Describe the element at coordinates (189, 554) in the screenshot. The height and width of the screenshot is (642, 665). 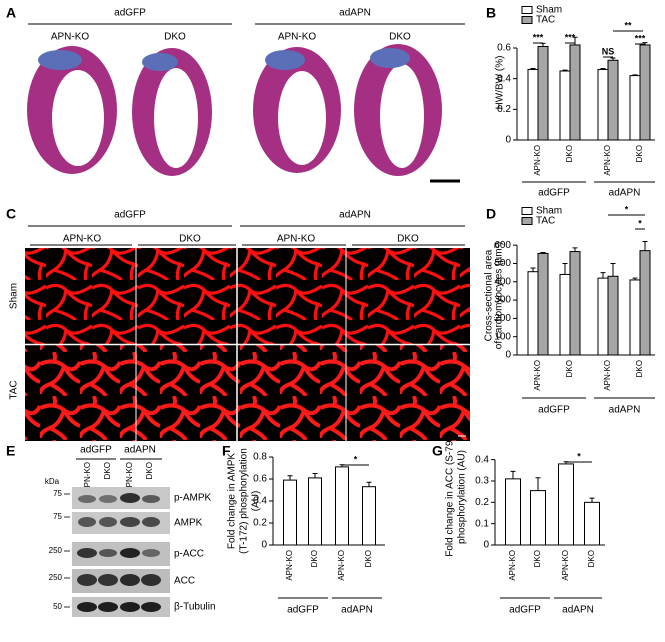
I see `band-label: p-ACC` at that location.